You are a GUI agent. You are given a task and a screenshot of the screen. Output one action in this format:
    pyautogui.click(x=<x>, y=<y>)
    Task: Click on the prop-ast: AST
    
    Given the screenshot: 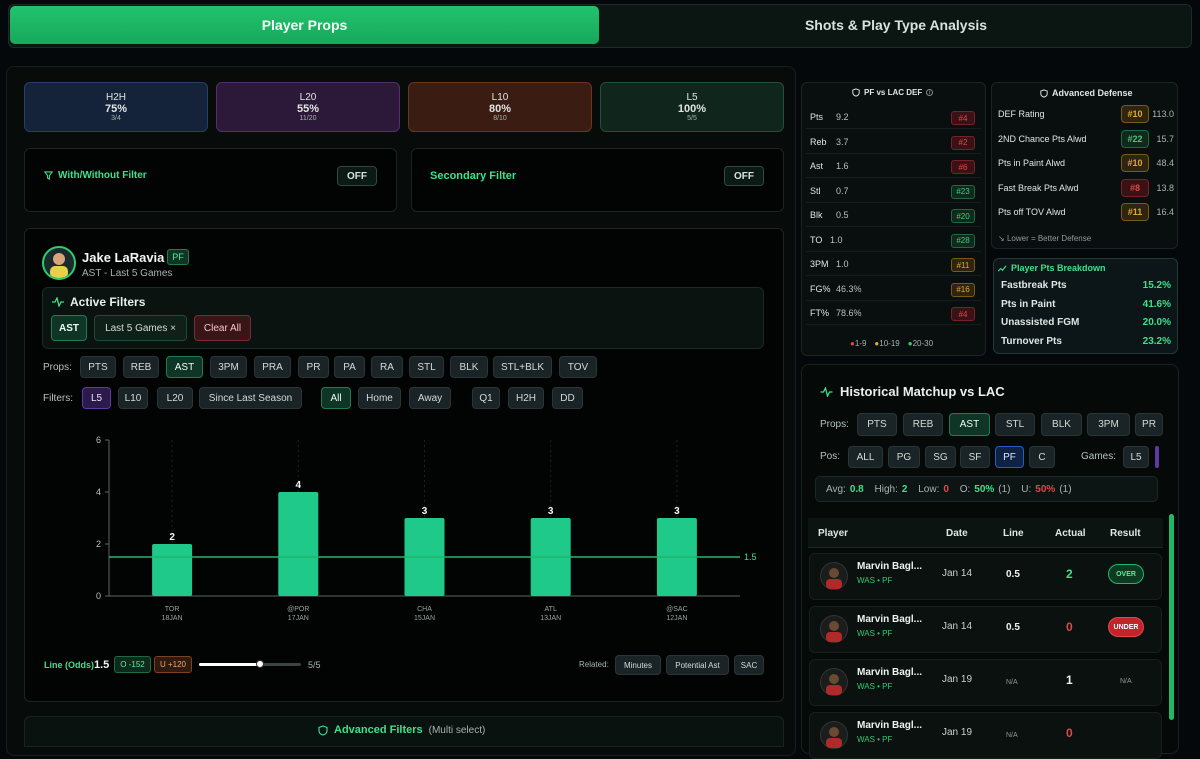 What is the action you would take?
    pyautogui.click(x=184, y=367)
    